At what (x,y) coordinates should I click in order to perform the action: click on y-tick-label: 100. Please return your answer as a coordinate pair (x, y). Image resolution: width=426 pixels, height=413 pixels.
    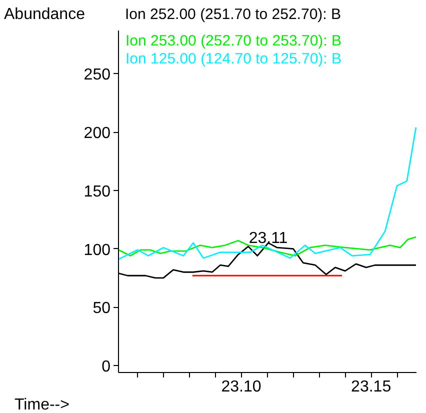
    Looking at the image, I should click on (97, 250).